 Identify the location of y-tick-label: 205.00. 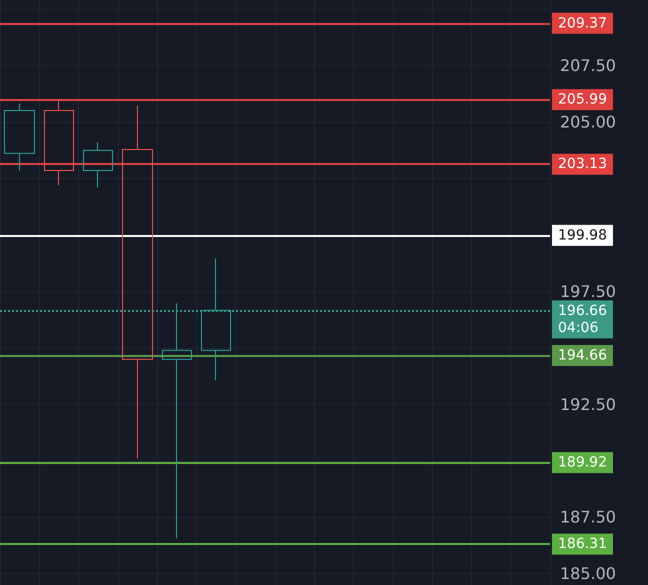
(588, 122).